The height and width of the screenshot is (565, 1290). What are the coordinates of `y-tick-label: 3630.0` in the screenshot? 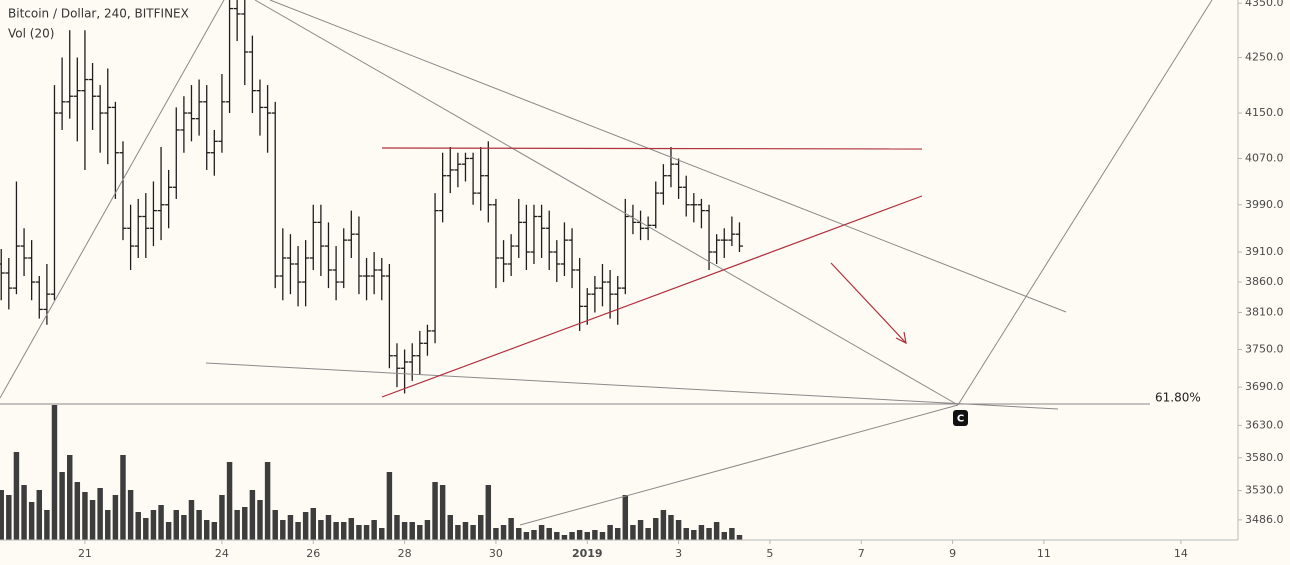 It's located at (1264, 424).